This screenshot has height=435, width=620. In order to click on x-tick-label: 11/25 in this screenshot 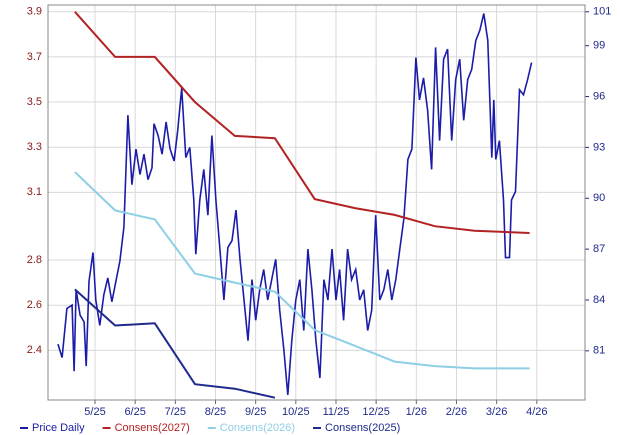, I will do `click(336, 412)`.